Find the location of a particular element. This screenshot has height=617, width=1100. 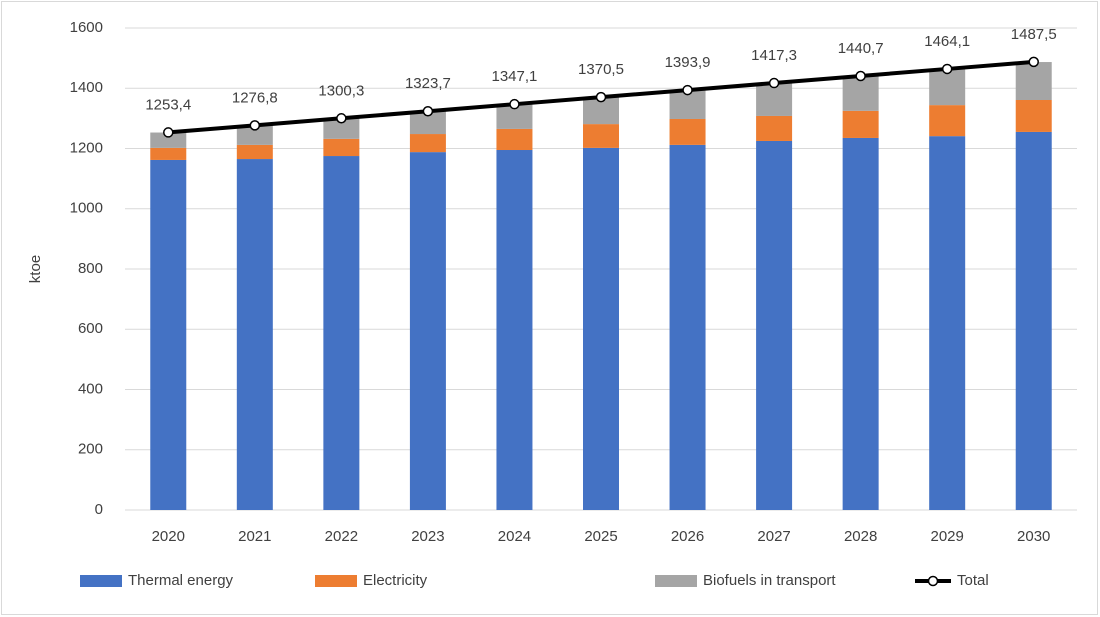

data-label: 1323,7 is located at coordinates (428, 83).